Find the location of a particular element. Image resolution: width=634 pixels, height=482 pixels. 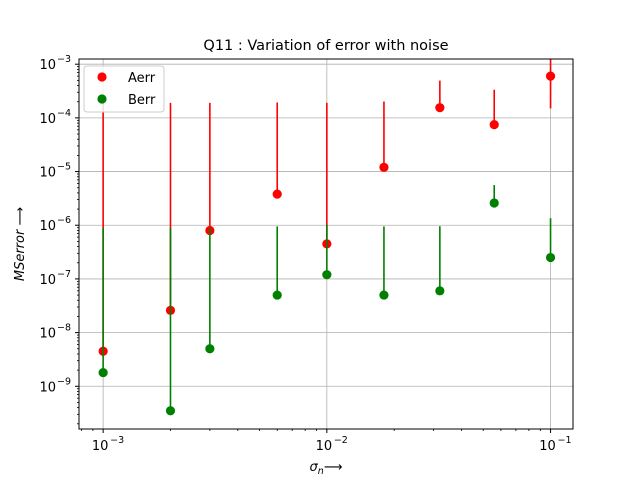

x-axis-label-text: σn⟶ is located at coordinates (326, 468).